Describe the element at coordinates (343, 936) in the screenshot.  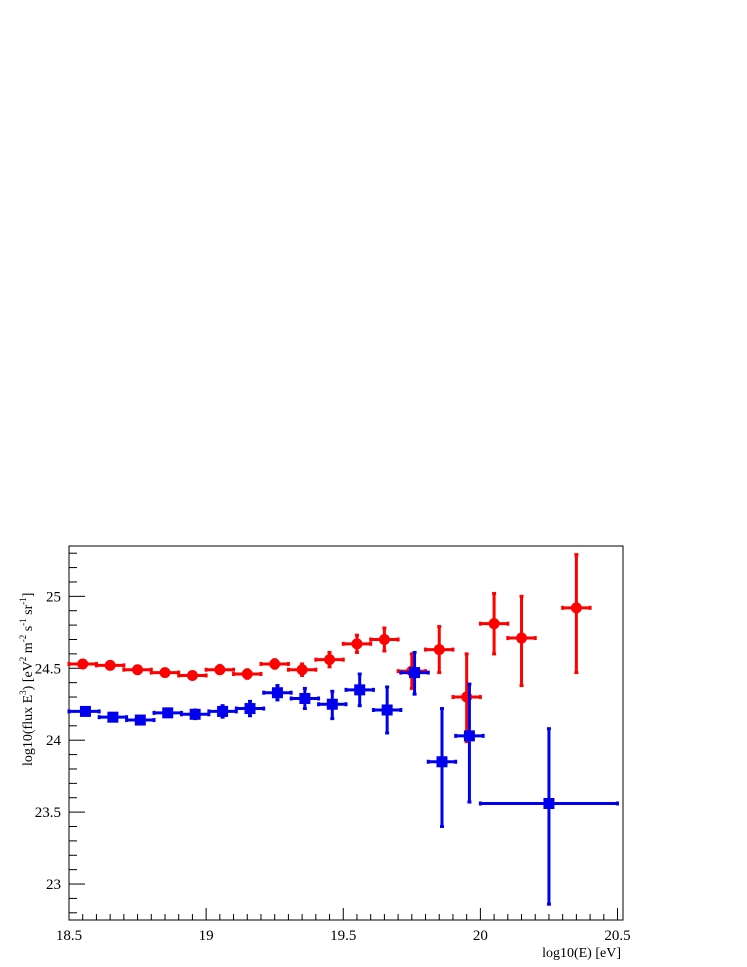
I see `x-tick-label: 19.5` at that location.